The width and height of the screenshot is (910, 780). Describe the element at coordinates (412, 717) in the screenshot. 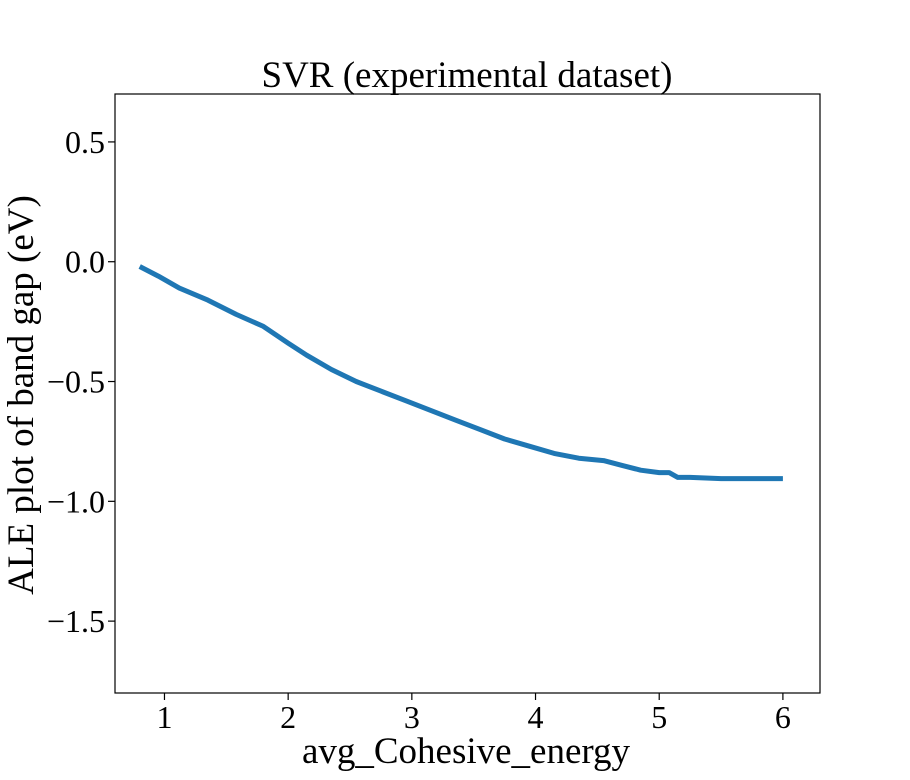

I see `x-tick-label: 3` at that location.